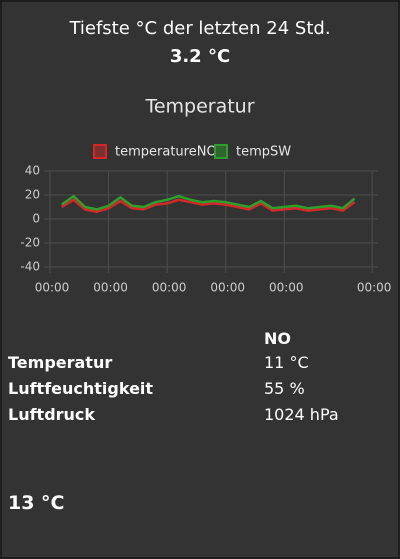 The height and width of the screenshot is (559, 400). I want to click on legend-label: temperatureNO, so click(166, 152).